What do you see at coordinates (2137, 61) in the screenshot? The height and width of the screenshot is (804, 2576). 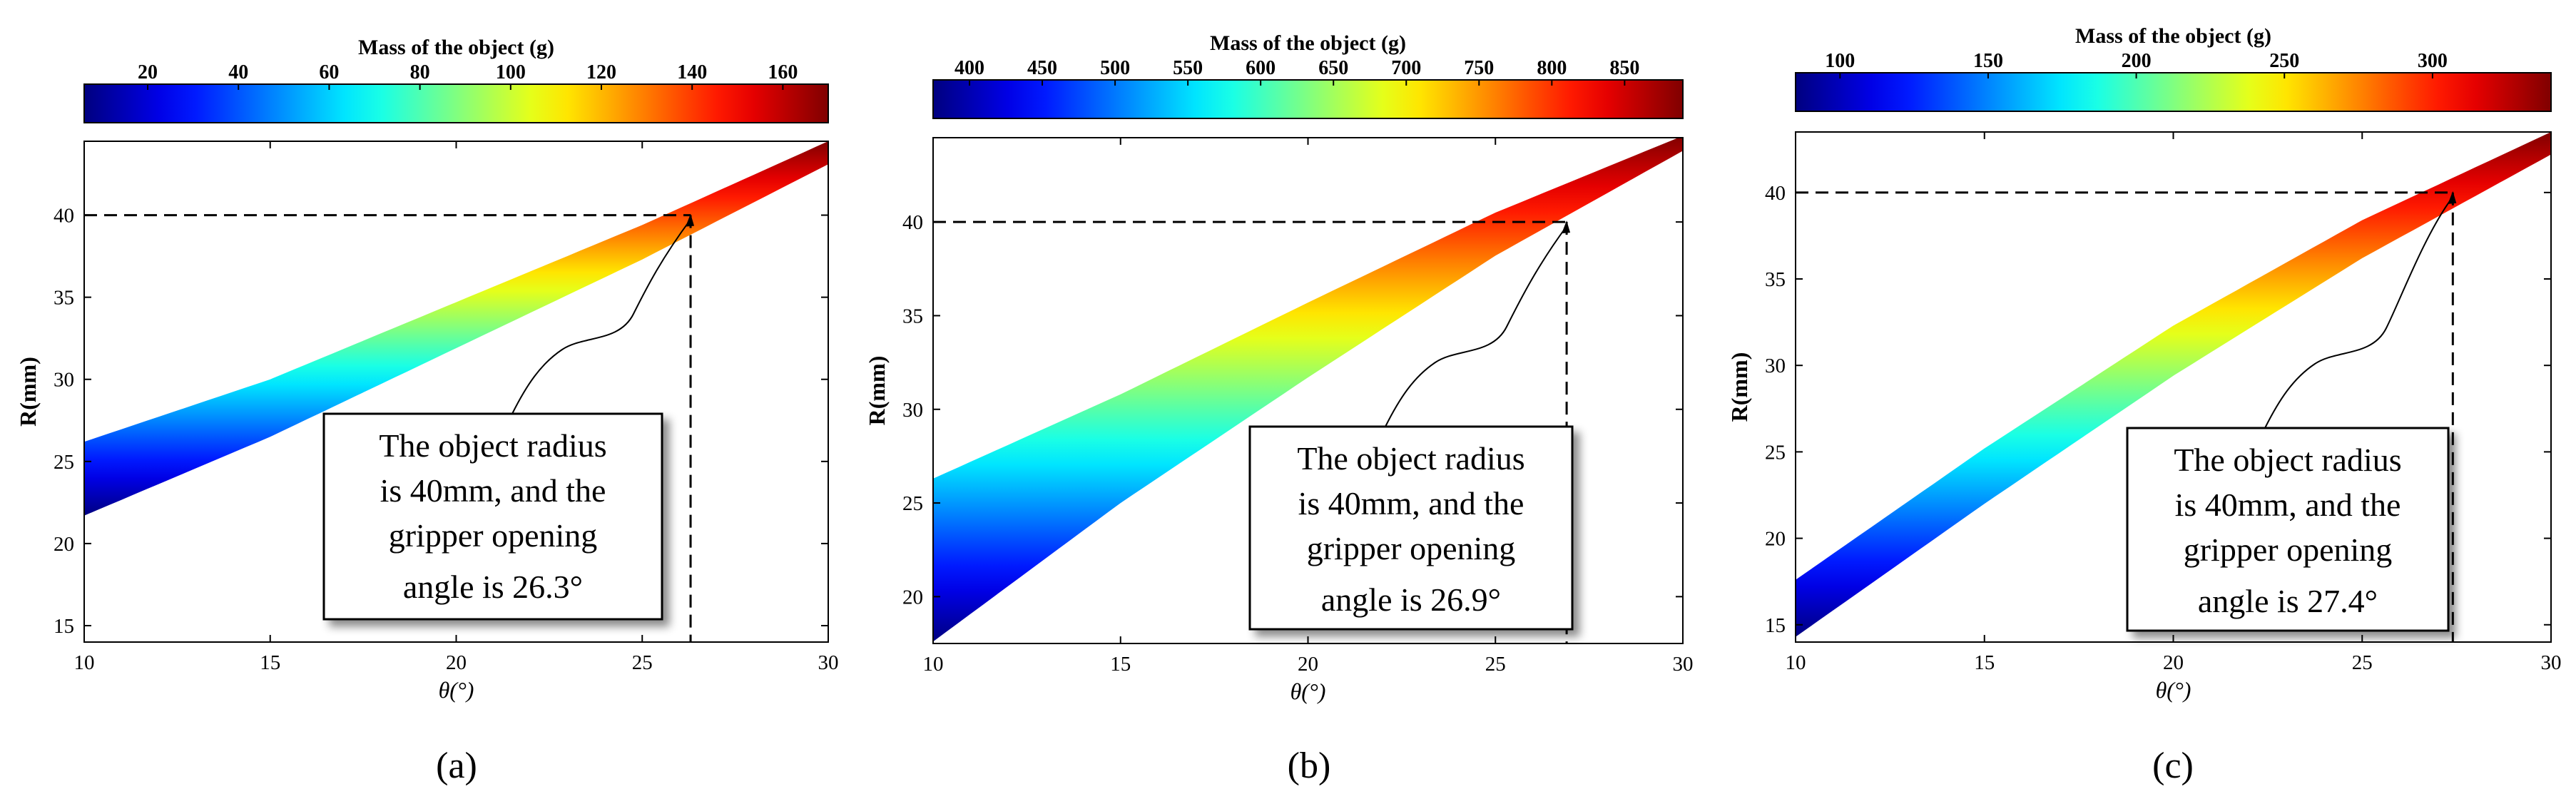 I see `colorbar-tick-label: 200` at bounding box center [2137, 61].